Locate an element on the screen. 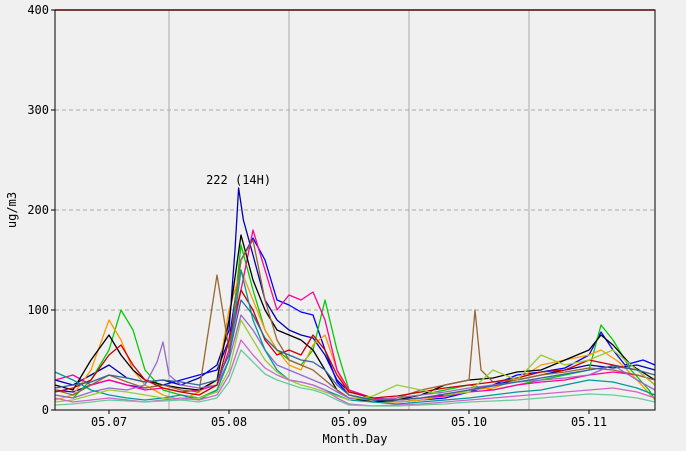  peak-annotation: 222 (14H) is located at coordinates (238, 180).